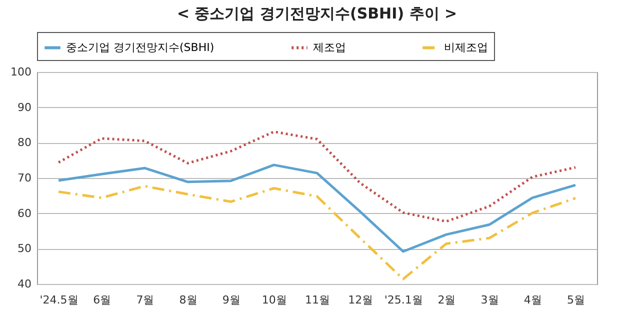 The width and height of the screenshot is (640, 327). Describe the element at coordinates (466, 47) in the screenshot. I see `legend-label: 비제조업` at that location.